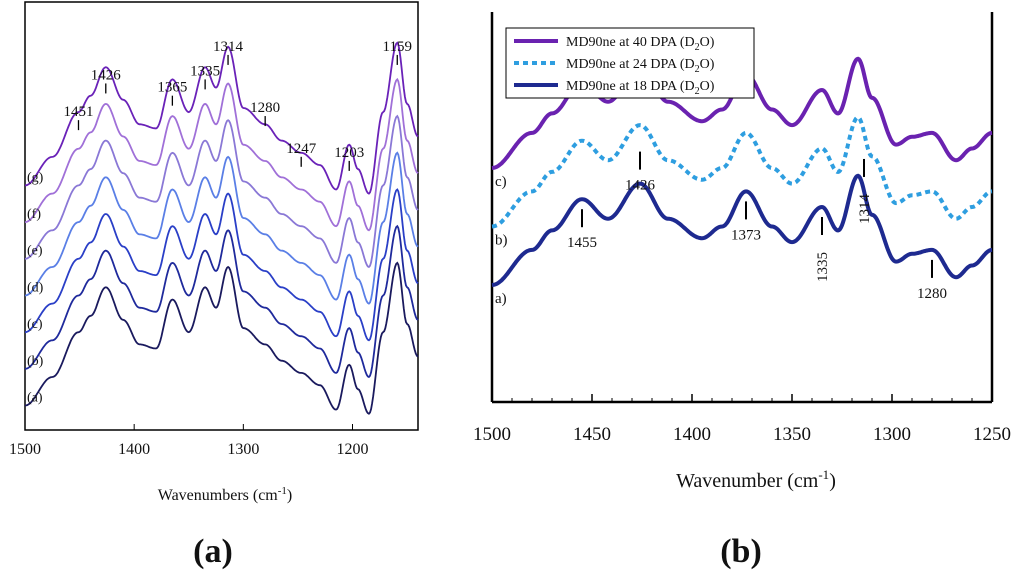 The height and width of the screenshot is (573, 1024). Describe the element at coordinates (35, 251) in the screenshot. I see `series-label: (e)` at that location.